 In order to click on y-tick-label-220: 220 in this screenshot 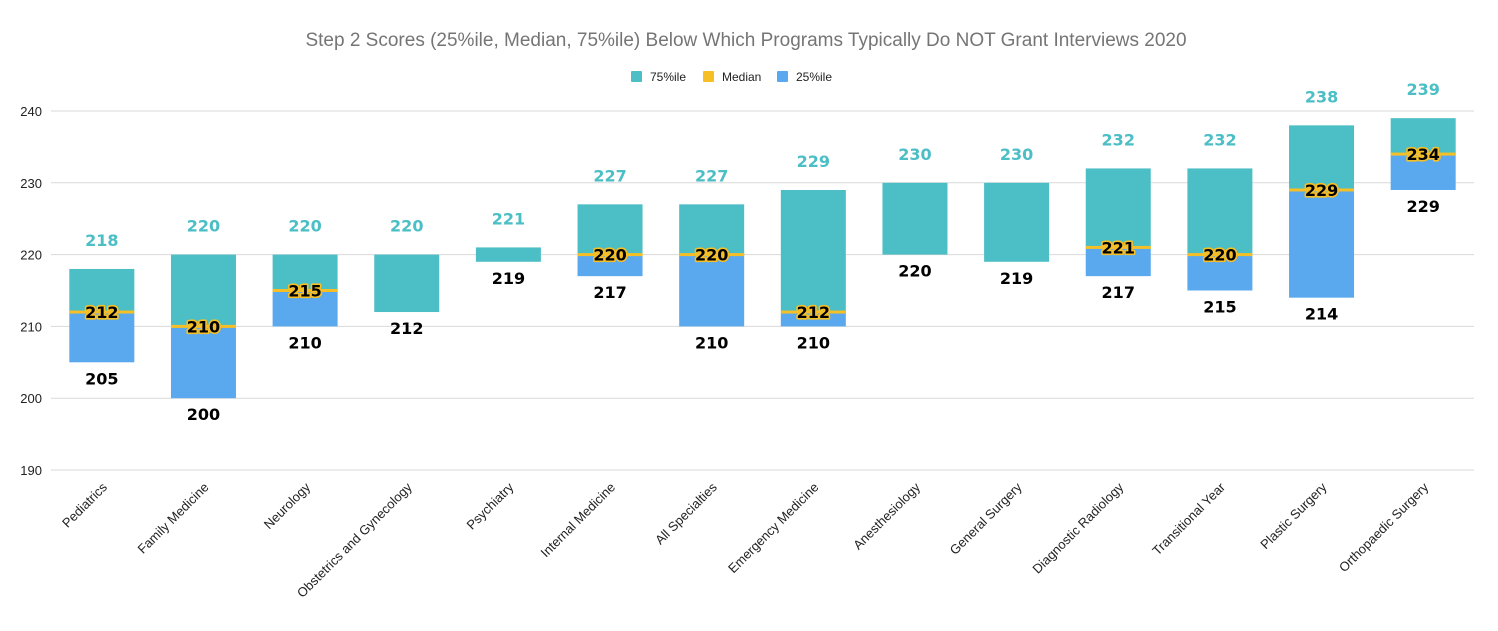, I will do `click(31, 255)`.